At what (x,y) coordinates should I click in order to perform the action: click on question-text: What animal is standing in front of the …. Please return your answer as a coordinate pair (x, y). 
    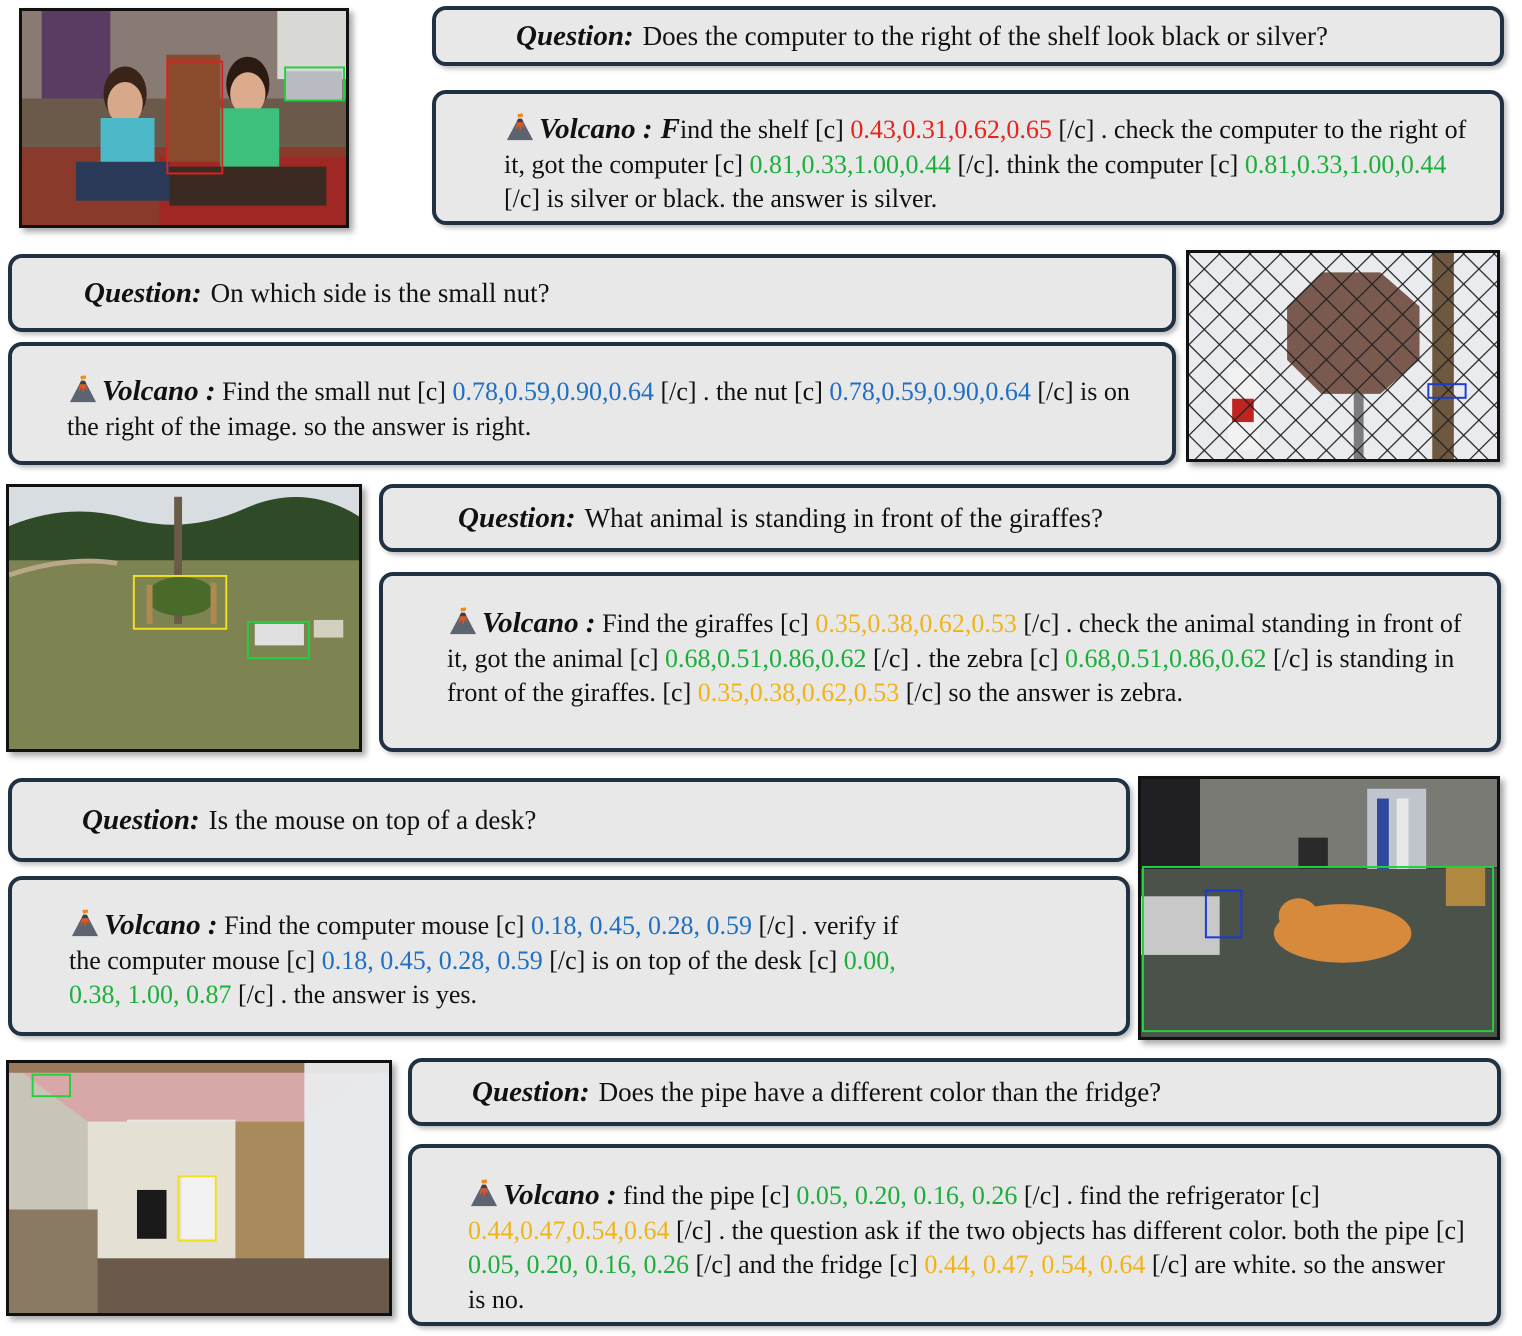
    Looking at the image, I should click on (843, 517).